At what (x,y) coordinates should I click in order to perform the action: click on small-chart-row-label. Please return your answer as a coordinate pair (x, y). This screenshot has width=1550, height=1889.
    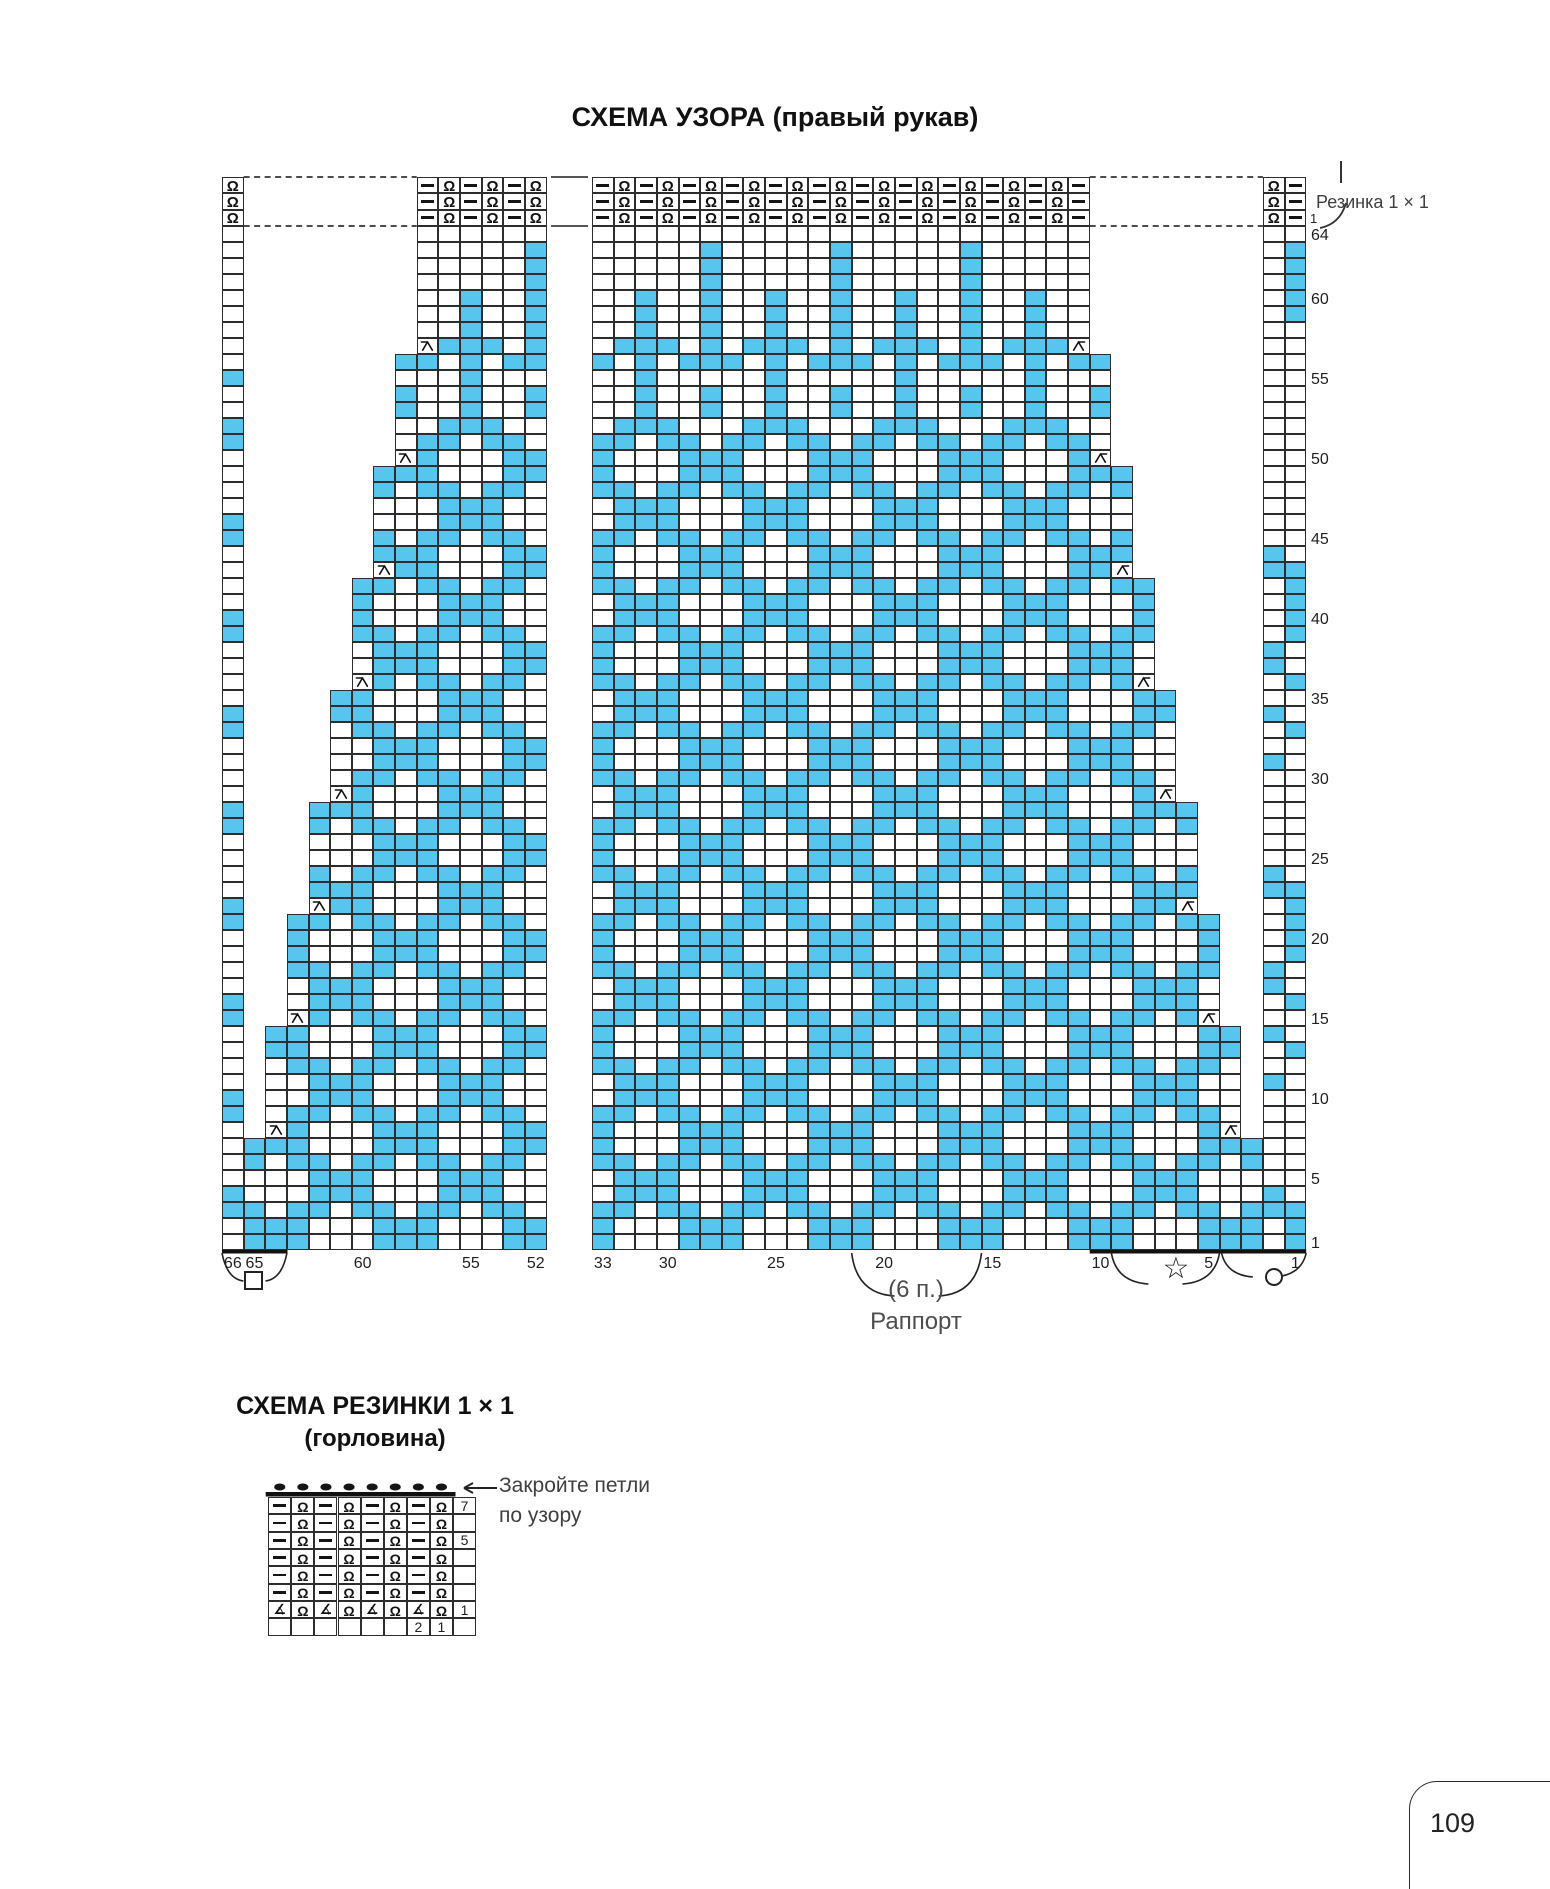
    Looking at the image, I should click on (465, 1575).